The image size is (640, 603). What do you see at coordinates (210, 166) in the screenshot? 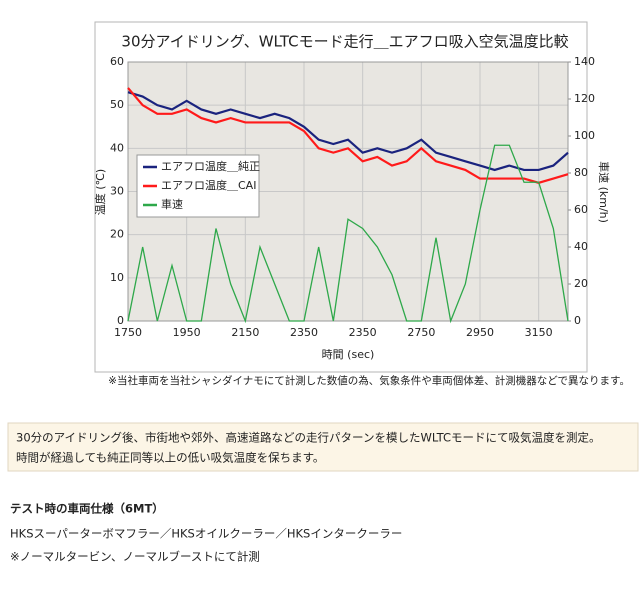
I see `legend-label: エアフロ温度＿純正` at bounding box center [210, 166].